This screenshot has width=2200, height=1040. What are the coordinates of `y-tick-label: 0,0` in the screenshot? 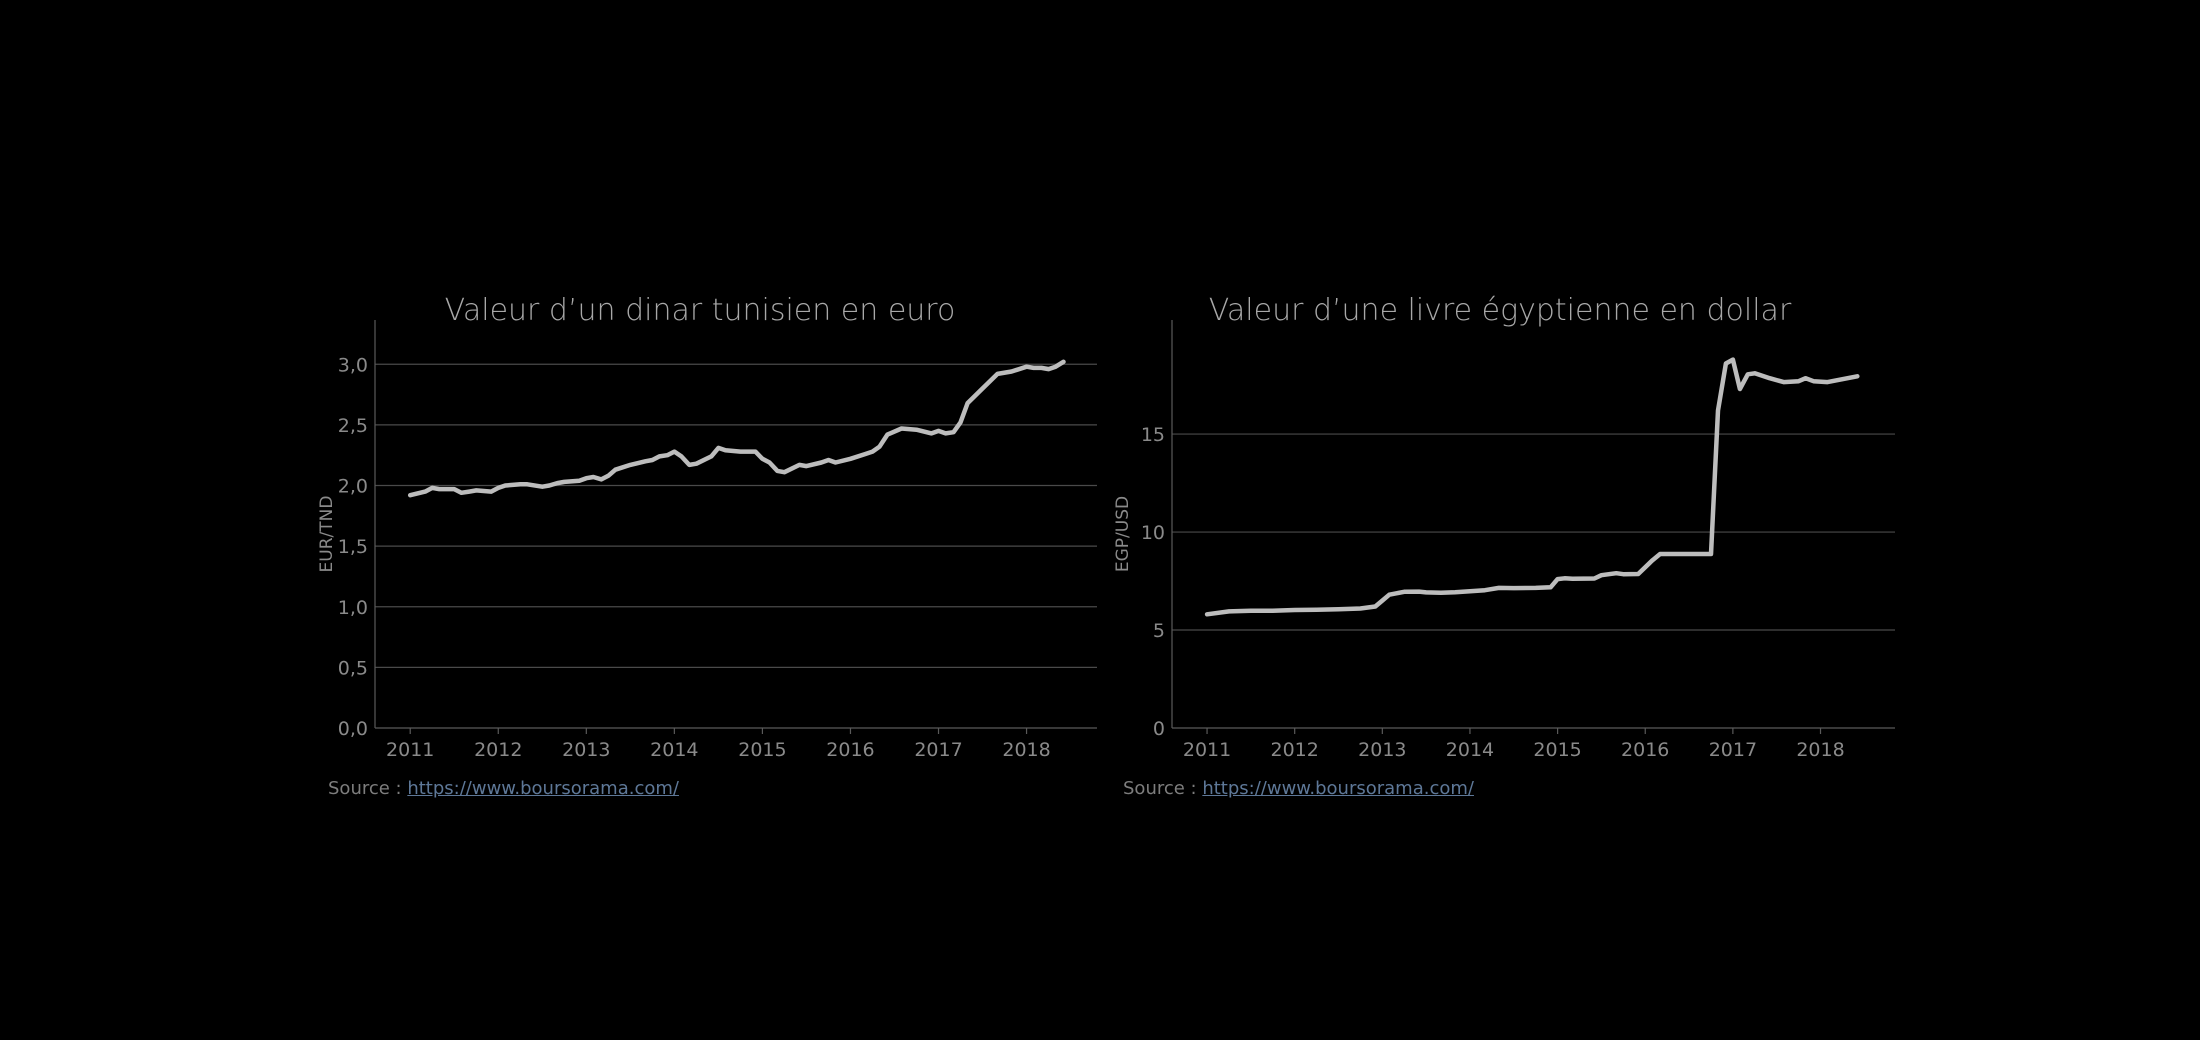 It's located at (353, 729).